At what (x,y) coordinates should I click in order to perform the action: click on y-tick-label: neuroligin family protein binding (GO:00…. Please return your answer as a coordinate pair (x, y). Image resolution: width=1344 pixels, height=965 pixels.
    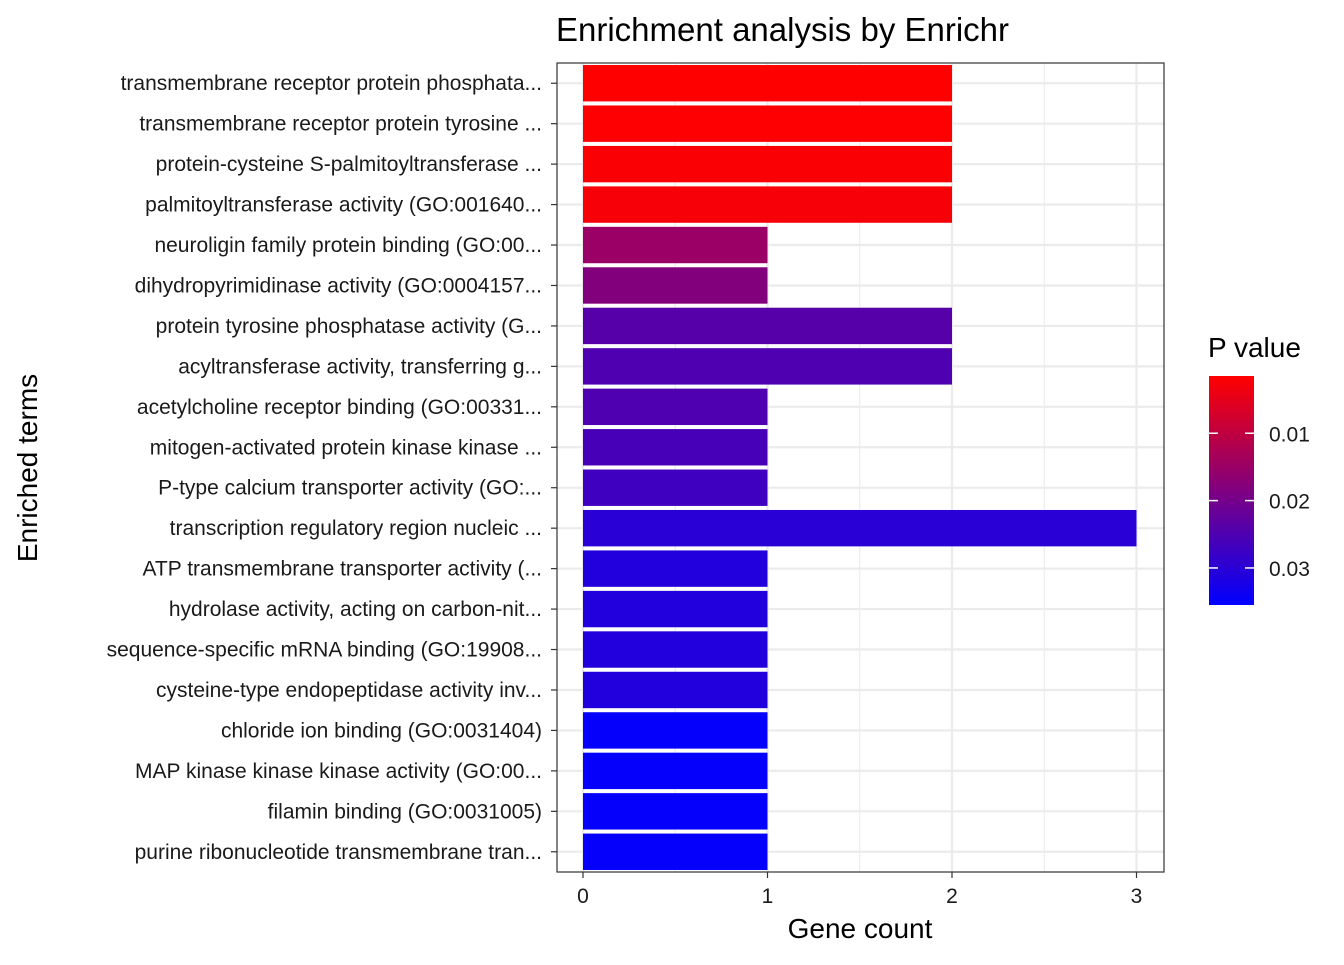
    Looking at the image, I should click on (348, 245).